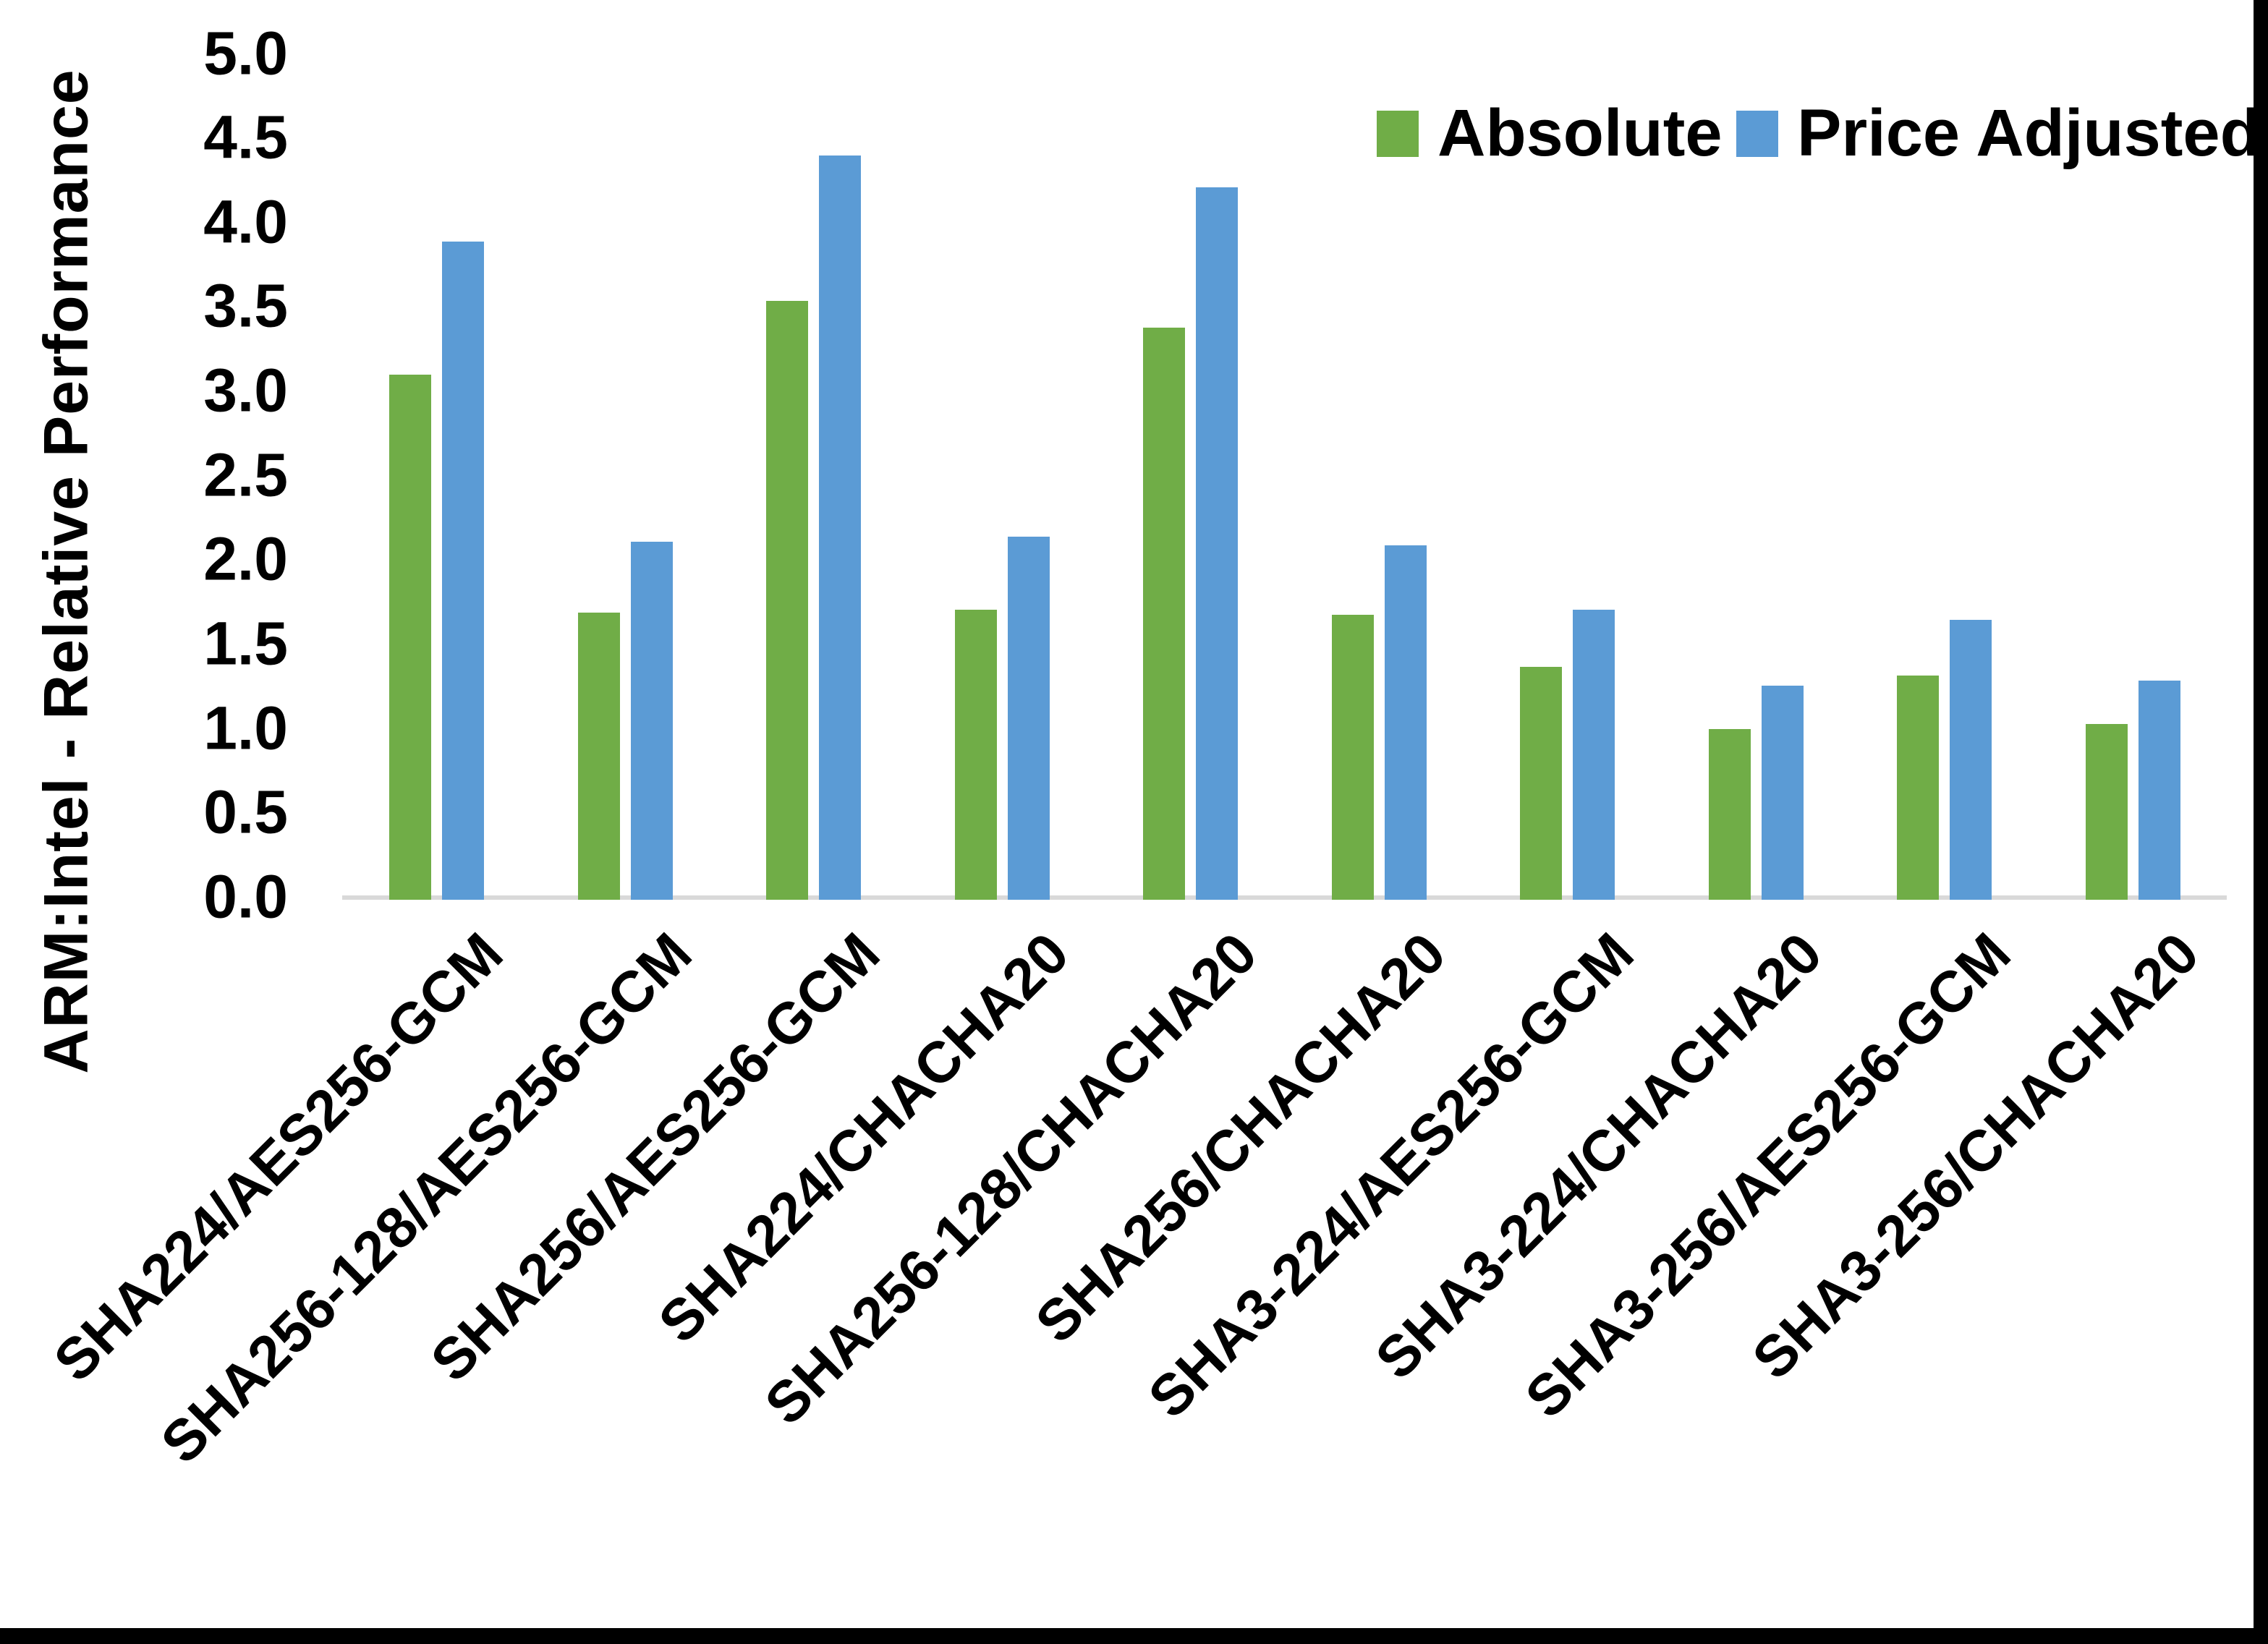 This screenshot has width=2268, height=1644. I want to click on y-tick-label: 5.0, so click(245, 53).